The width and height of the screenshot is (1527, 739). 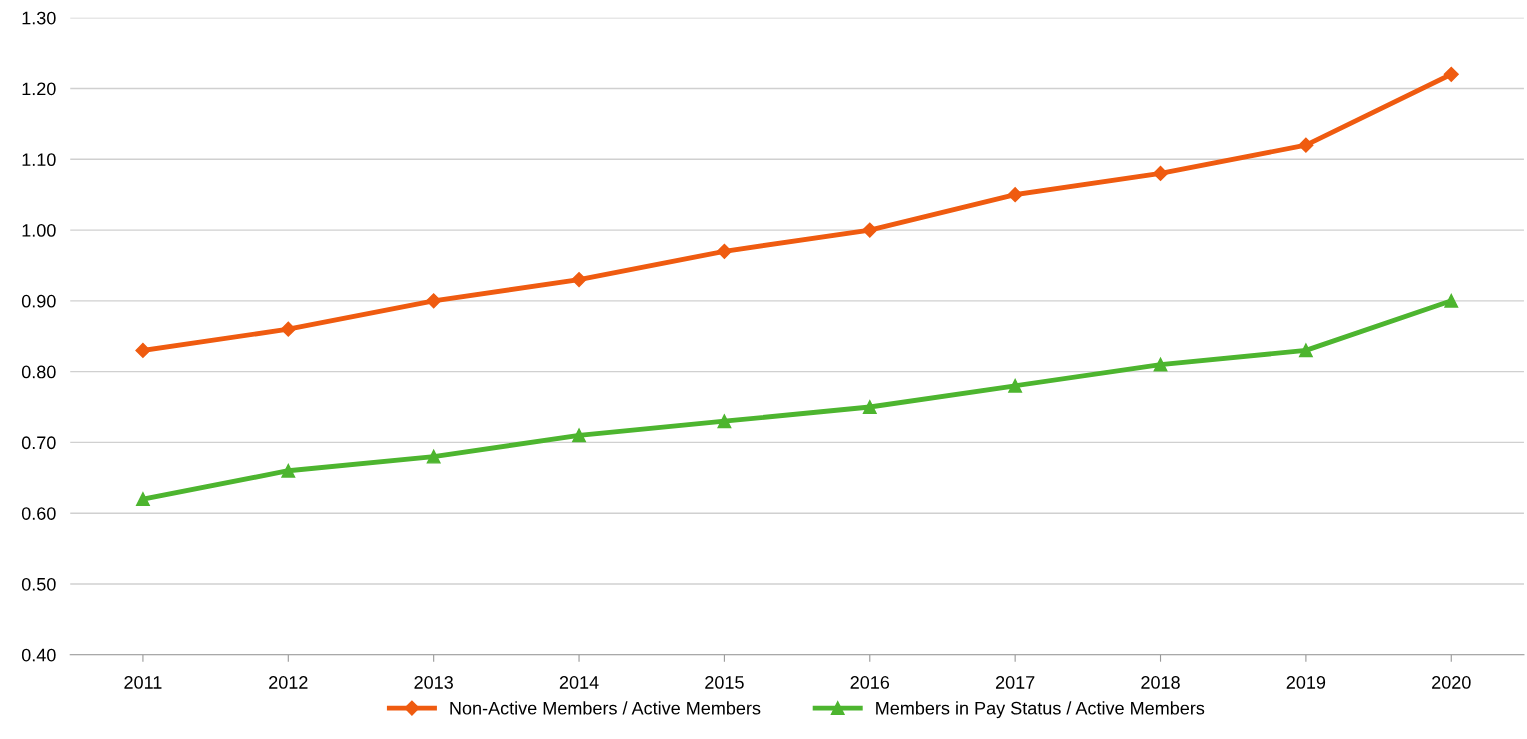 What do you see at coordinates (38, 655) in the screenshot?
I see `y-tick-label: 0.40` at bounding box center [38, 655].